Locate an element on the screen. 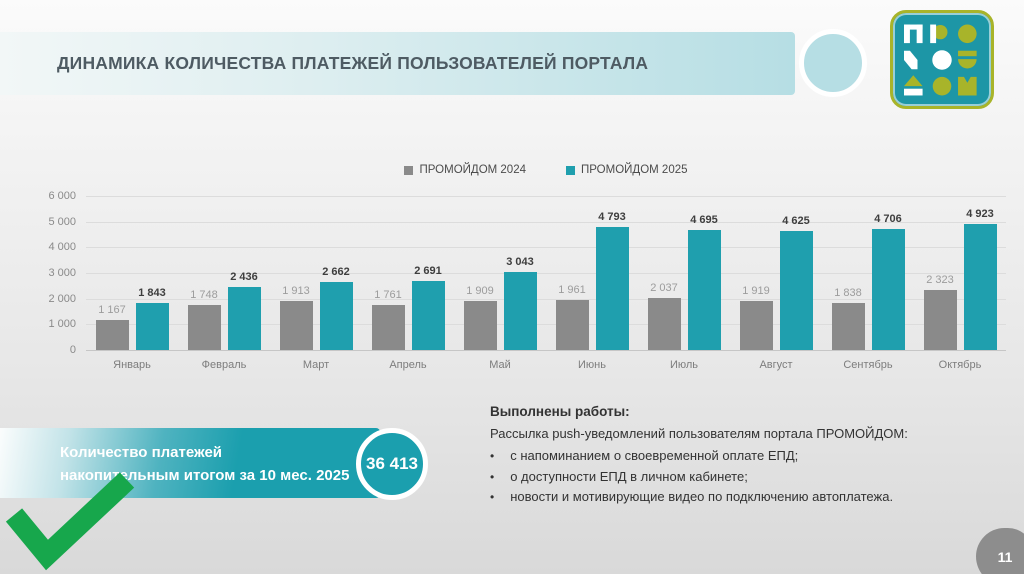  y-axis-tick: 3 000 is located at coordinates (62, 273).